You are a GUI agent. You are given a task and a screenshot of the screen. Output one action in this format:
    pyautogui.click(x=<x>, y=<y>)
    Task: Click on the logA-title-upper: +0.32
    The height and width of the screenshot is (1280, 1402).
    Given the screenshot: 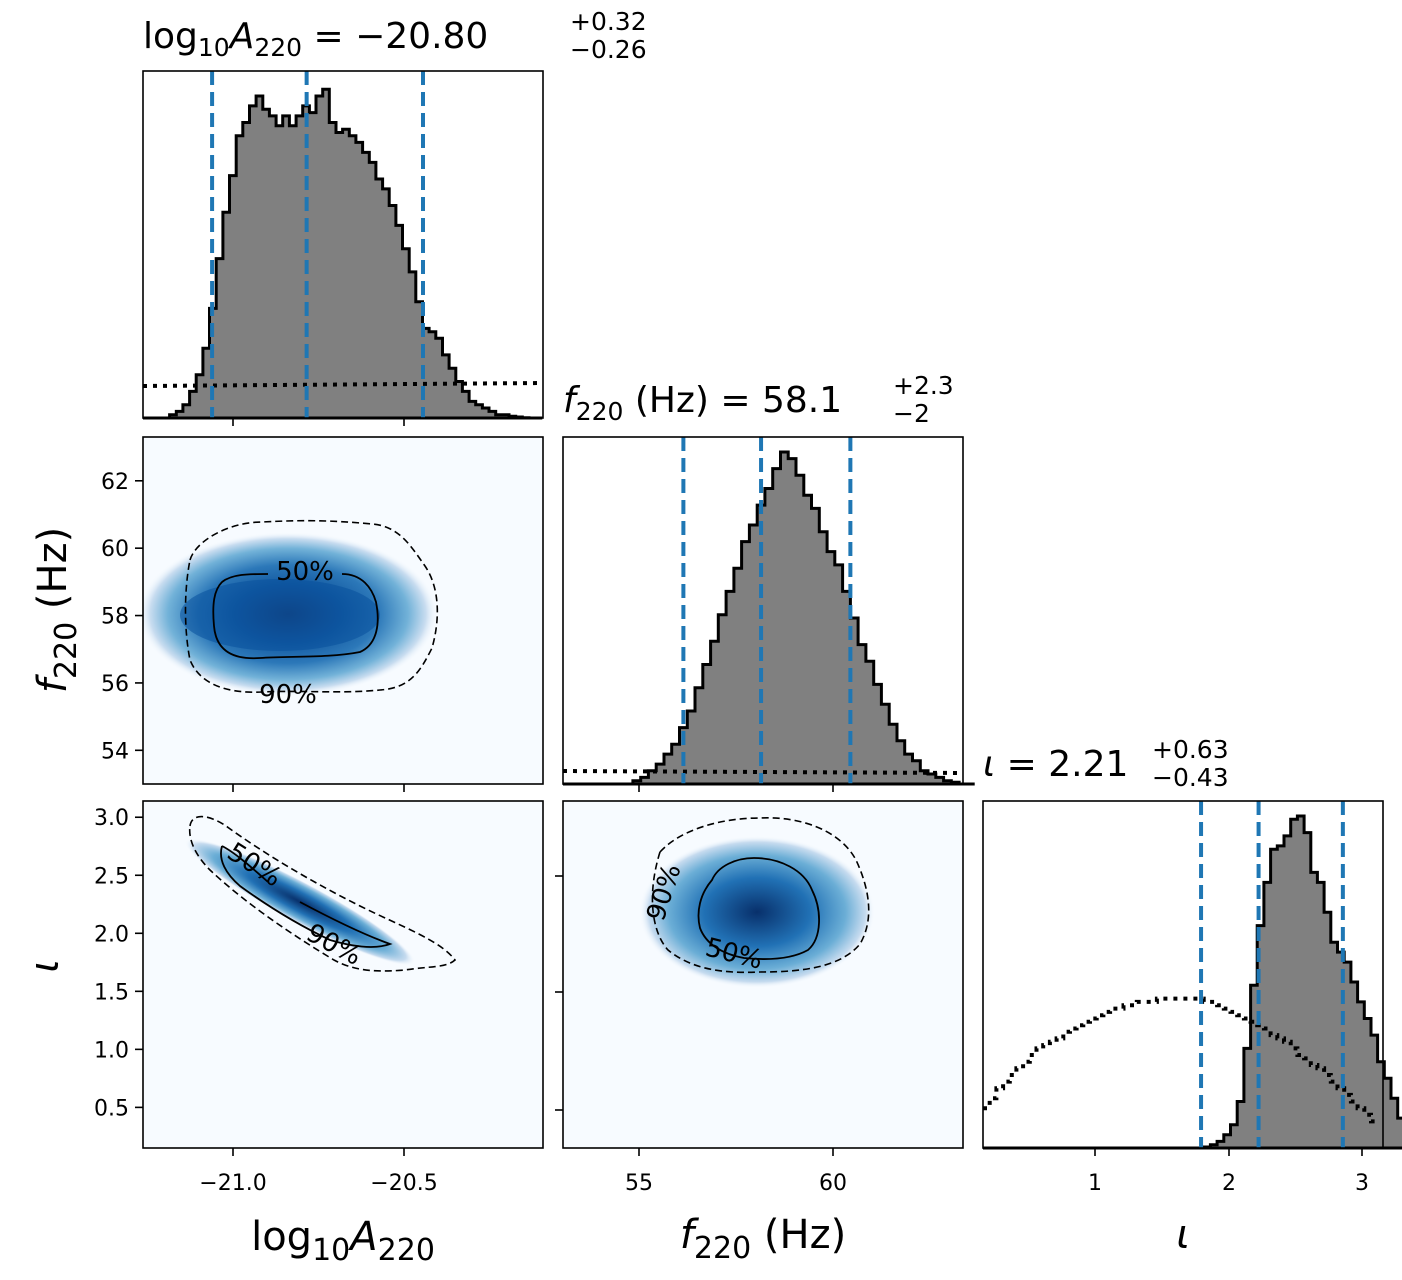 What is the action you would take?
    pyautogui.click(x=608, y=21)
    